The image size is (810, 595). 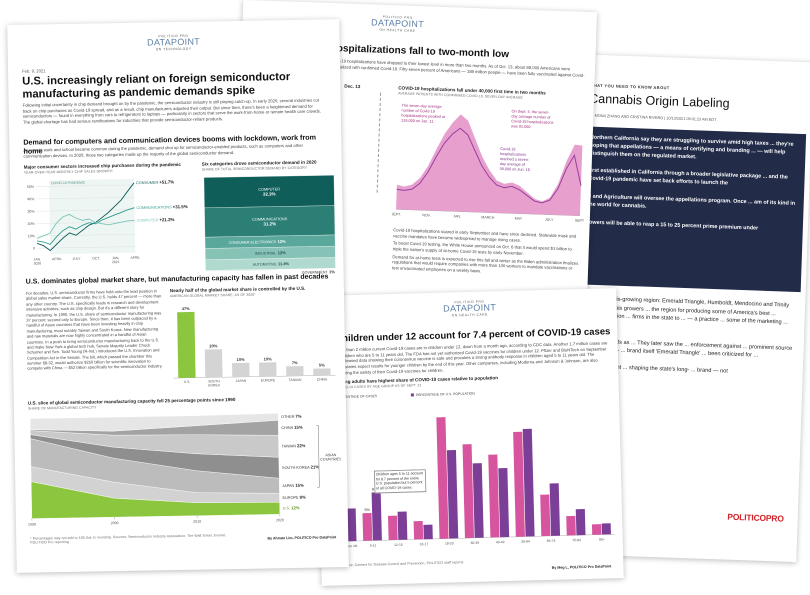 What do you see at coordinates (213, 345) in the screenshot?
I see `value-label: 20%` at bounding box center [213, 345].